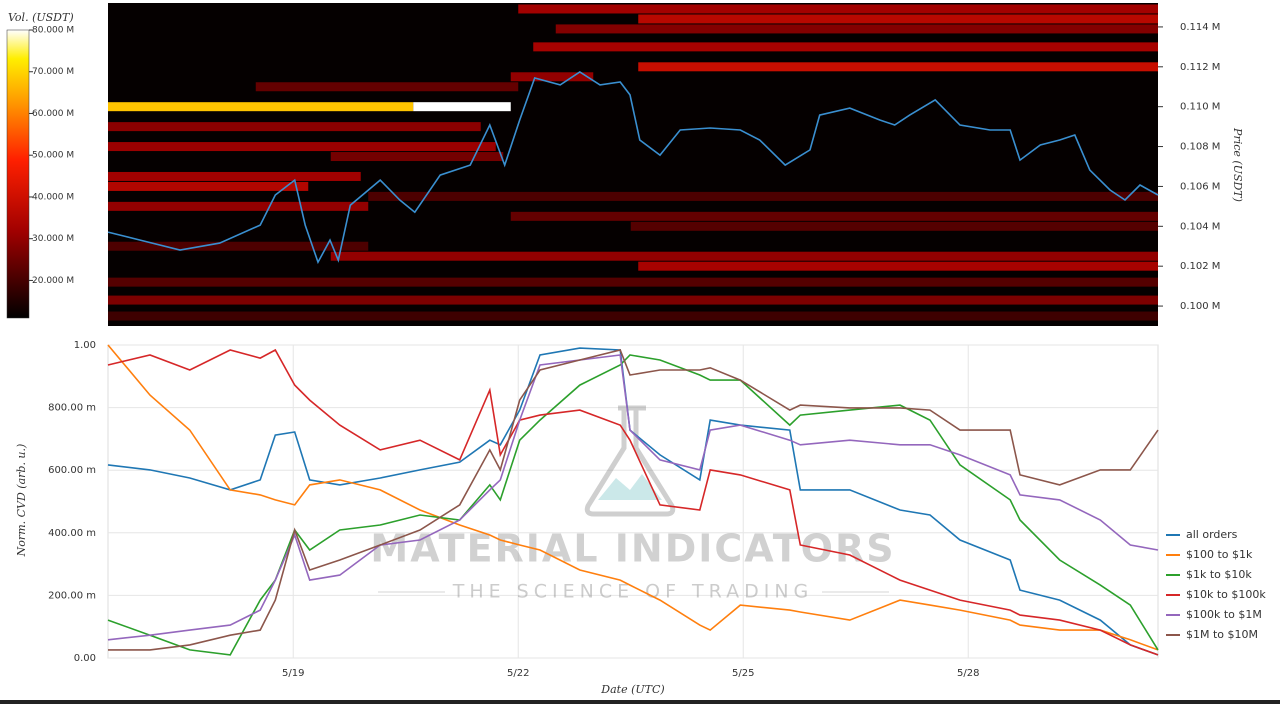 The width and height of the screenshot is (1280, 704). Describe the element at coordinates (1200, 266) in the screenshot. I see `price-tick-label: 0.102 M` at that location.